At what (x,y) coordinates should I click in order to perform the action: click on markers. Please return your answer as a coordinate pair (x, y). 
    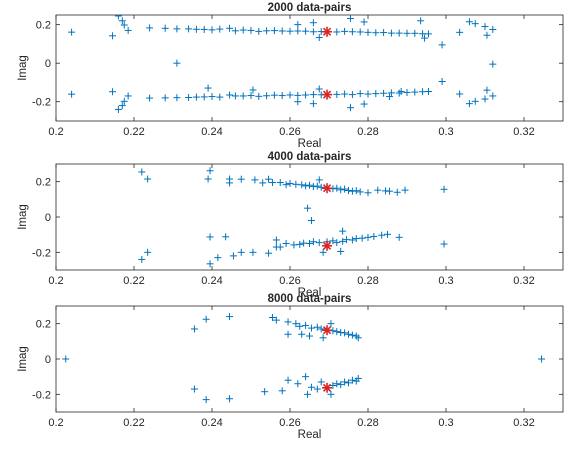
    Looking at the image, I should click on (293, 217).